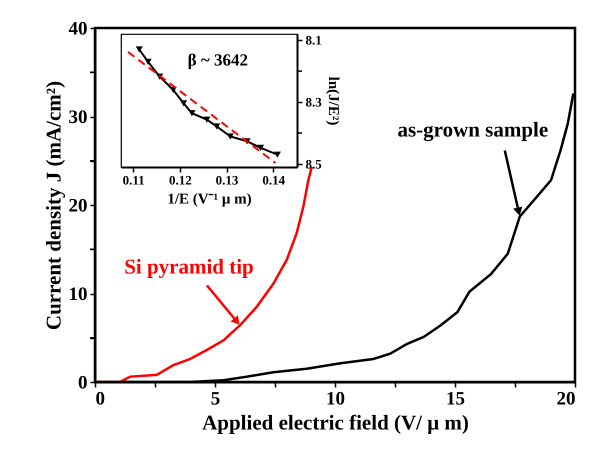 Image resolution: width=591 pixels, height=457 pixels. What do you see at coordinates (314, 164) in the screenshot?
I see `y-tick-label: 8.5` at bounding box center [314, 164].